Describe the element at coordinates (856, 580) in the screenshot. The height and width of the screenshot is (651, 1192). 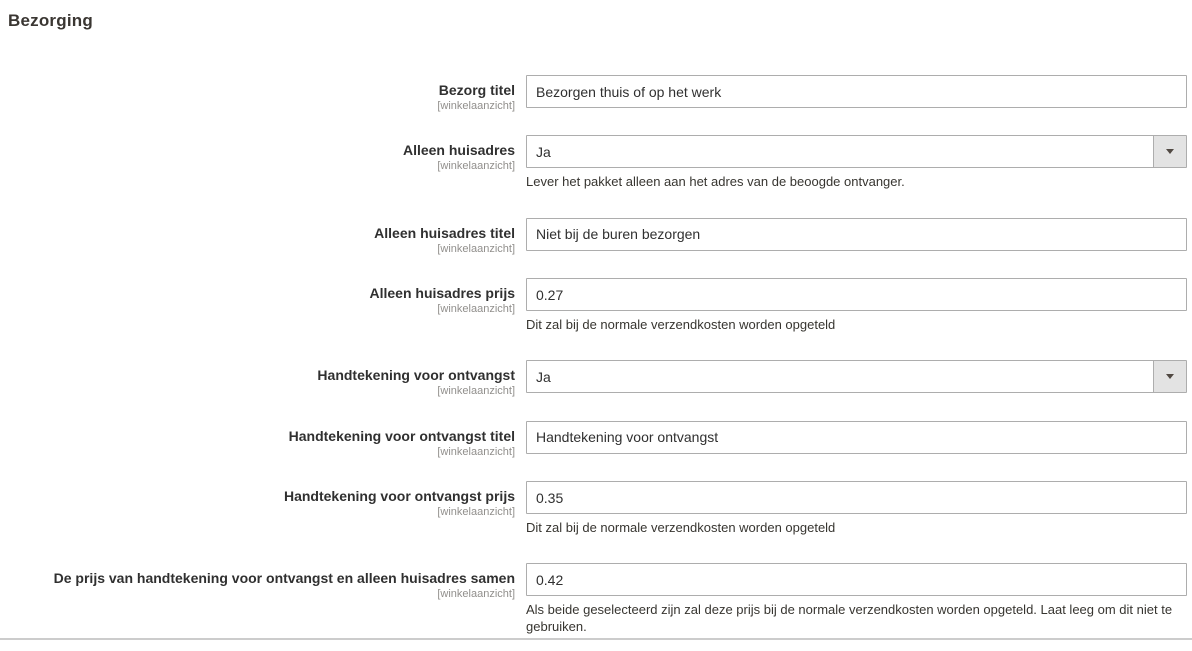
I see `de-prijs-van-handtekening-voor-ontvangst-en-alleen-huisadres-samen-input` at that location.